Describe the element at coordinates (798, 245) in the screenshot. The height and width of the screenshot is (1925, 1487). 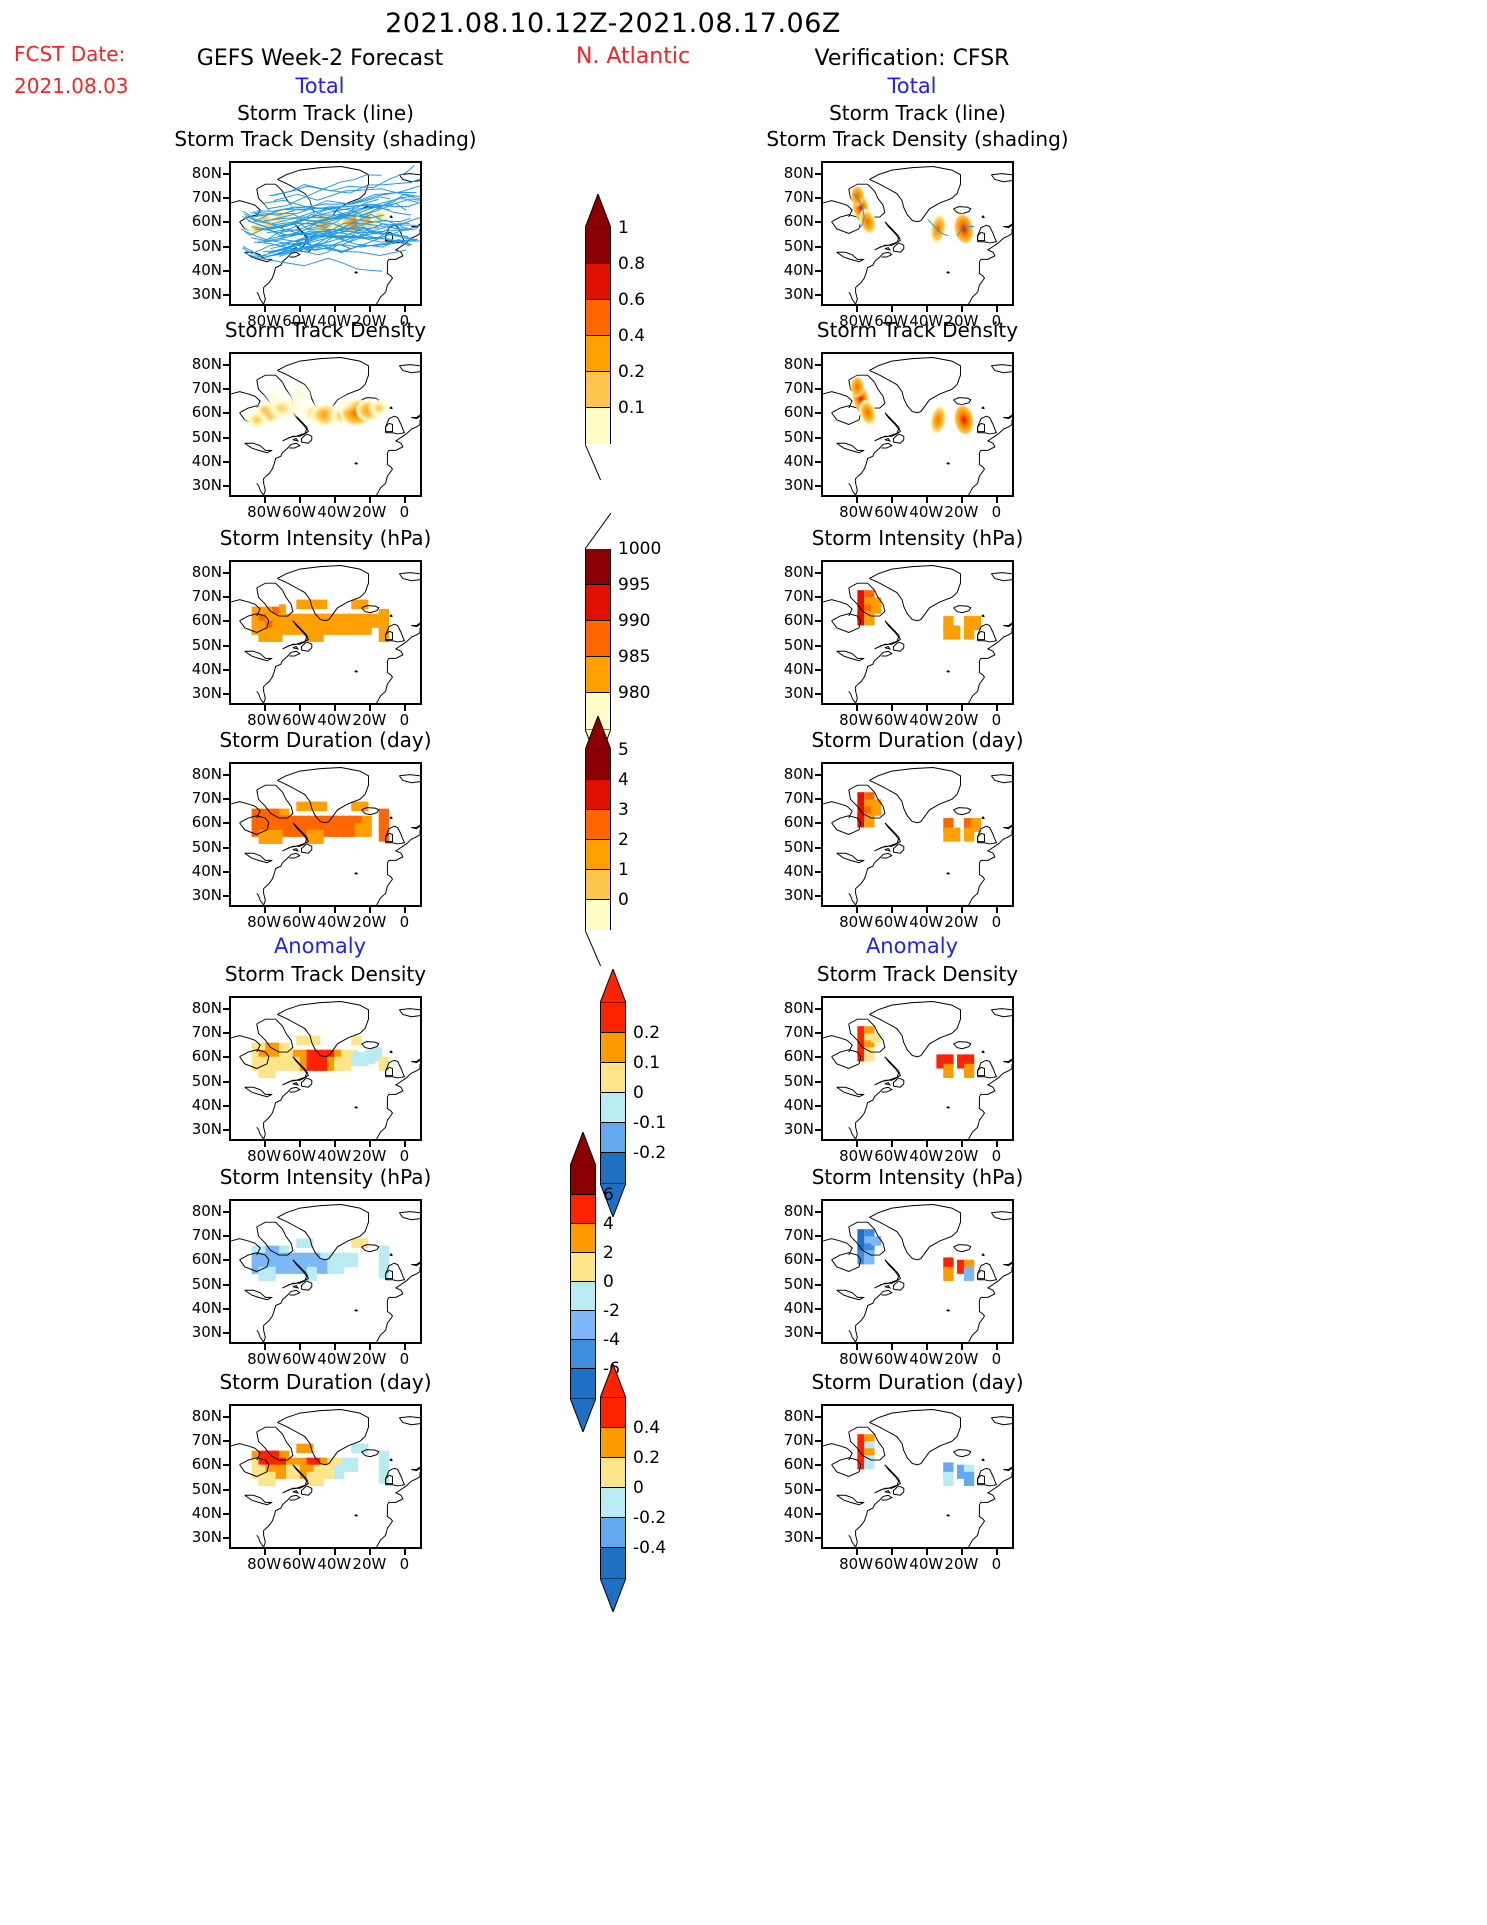
I see `y-axis-label: 50N` at that location.